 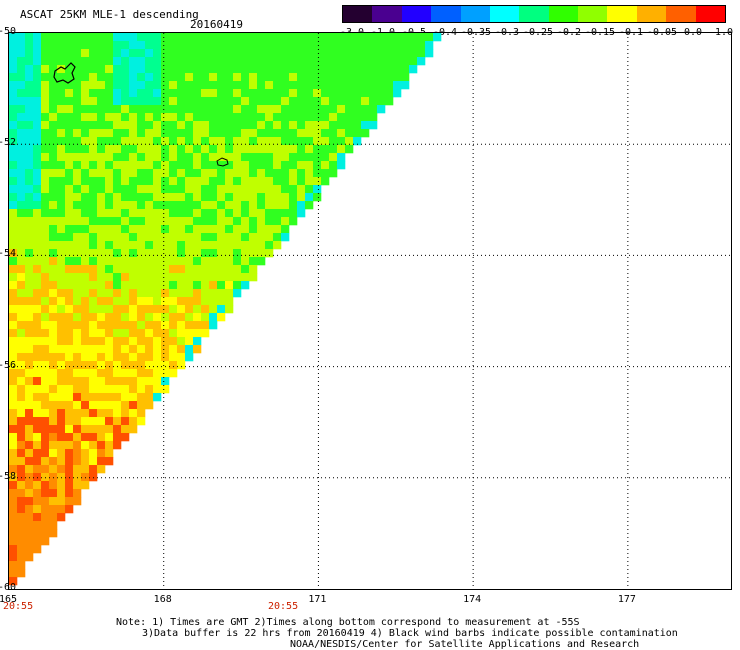 I want to click on longitude-label: 168, so click(x=162, y=599).